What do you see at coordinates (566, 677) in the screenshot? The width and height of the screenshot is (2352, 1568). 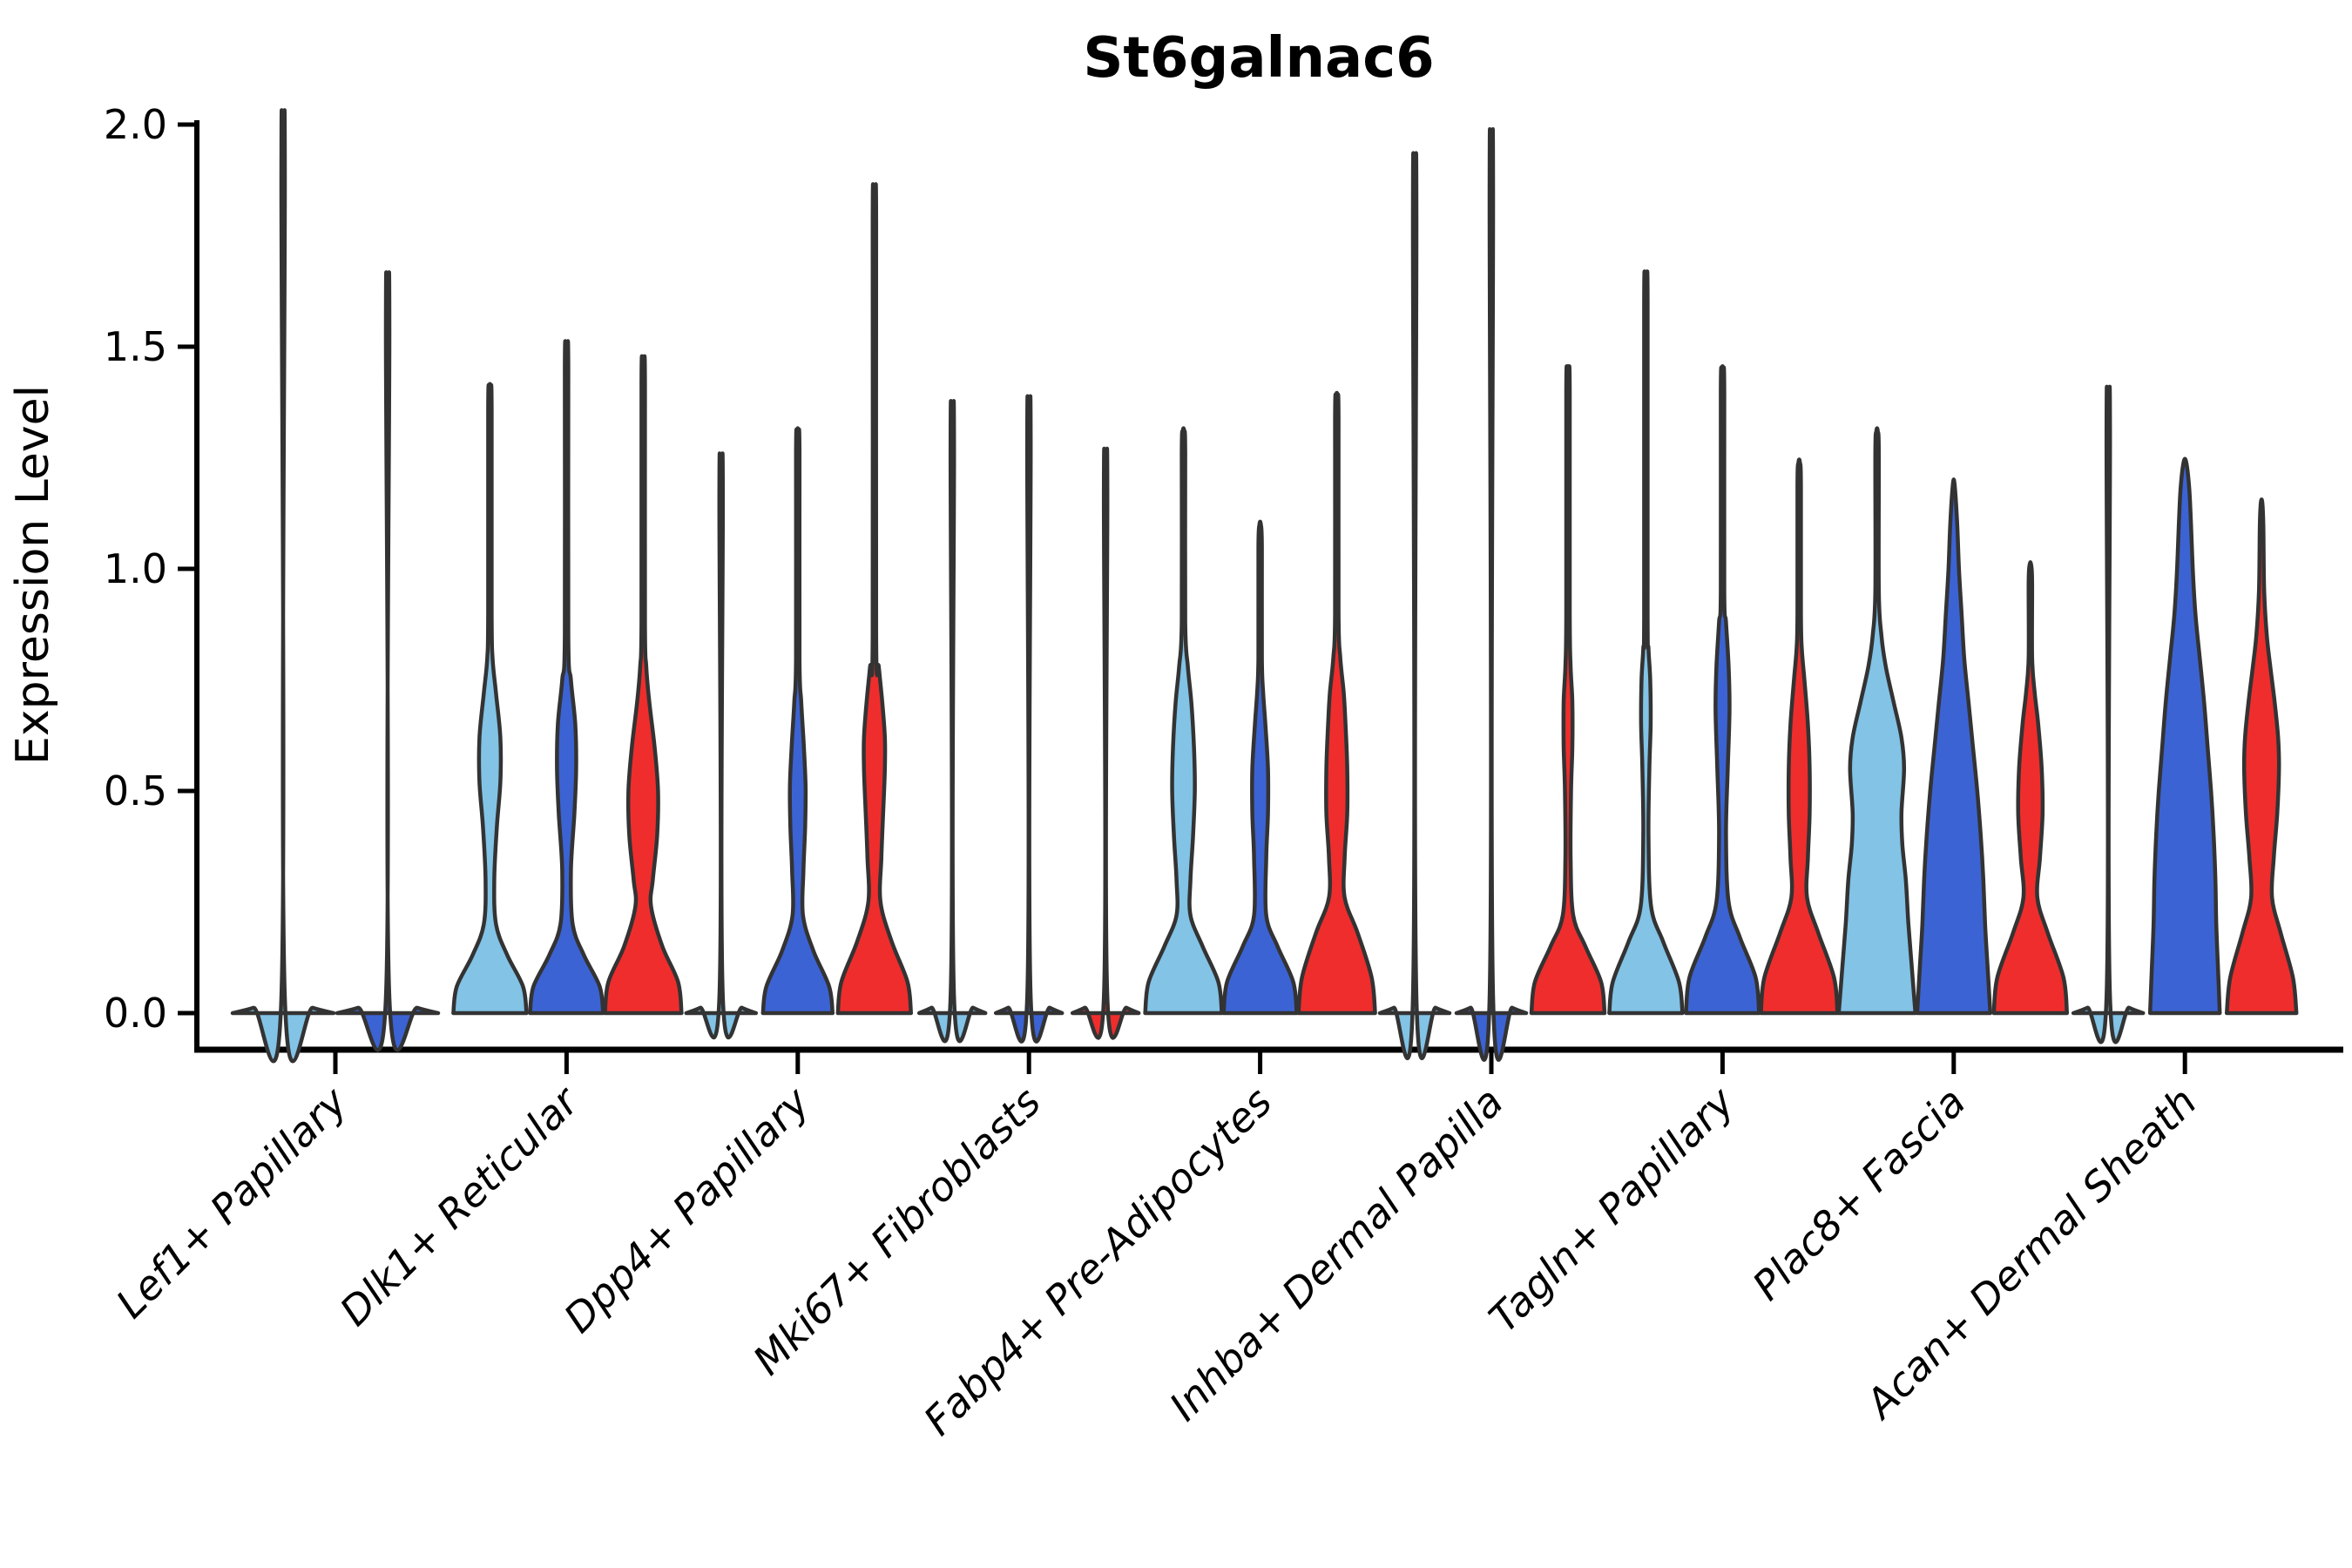 I see `violin-dlk1-blue` at bounding box center [566, 677].